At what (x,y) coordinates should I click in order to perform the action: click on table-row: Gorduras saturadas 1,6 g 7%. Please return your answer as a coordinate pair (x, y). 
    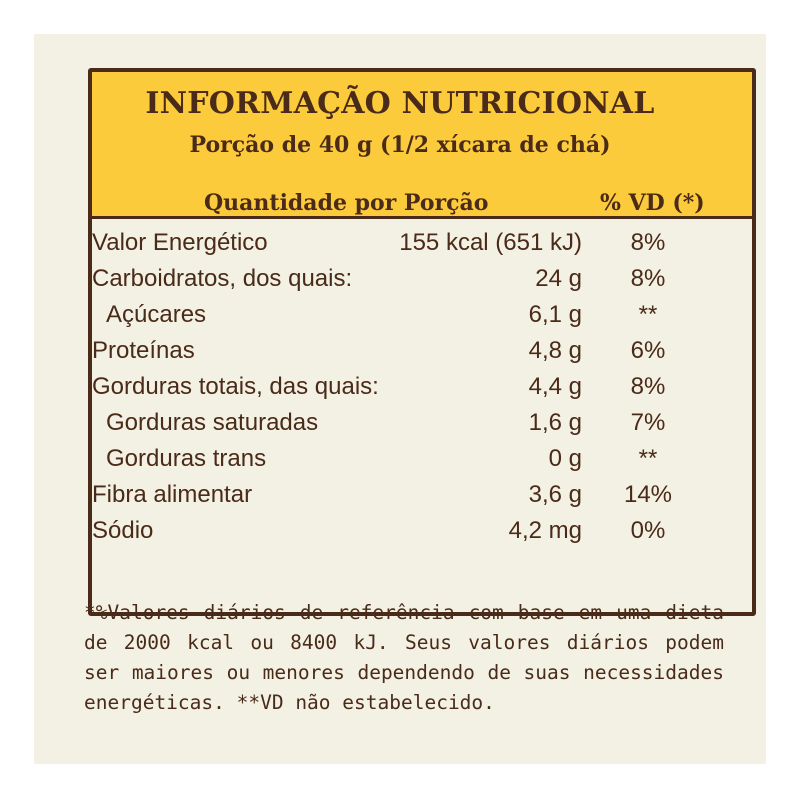
    Looking at the image, I should click on (400, 425).